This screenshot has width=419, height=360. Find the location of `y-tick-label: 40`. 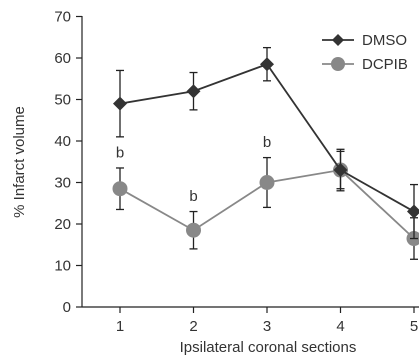

y-tick-label: 40 is located at coordinates (62, 141).